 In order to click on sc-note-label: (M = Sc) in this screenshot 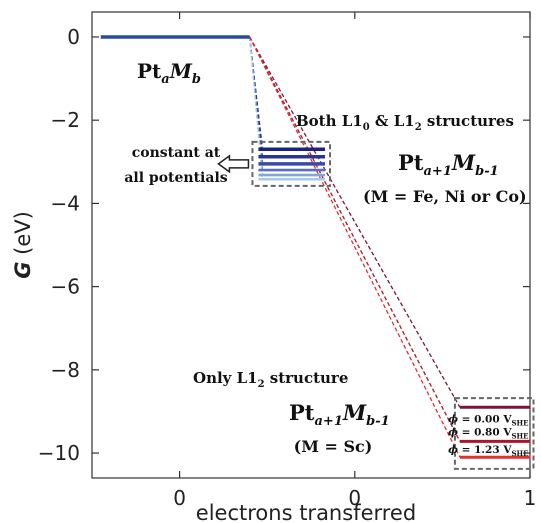, I will do `click(333, 446)`.